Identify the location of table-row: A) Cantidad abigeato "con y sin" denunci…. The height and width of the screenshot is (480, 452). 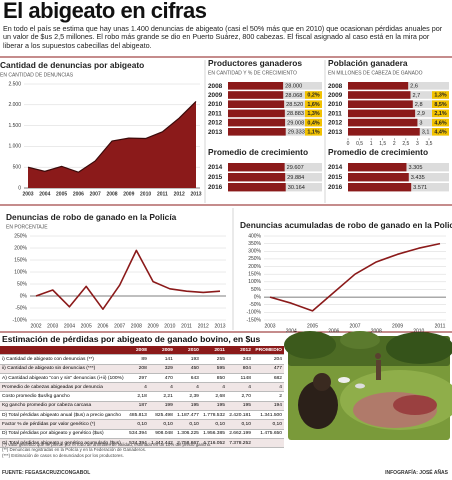
(142, 378).